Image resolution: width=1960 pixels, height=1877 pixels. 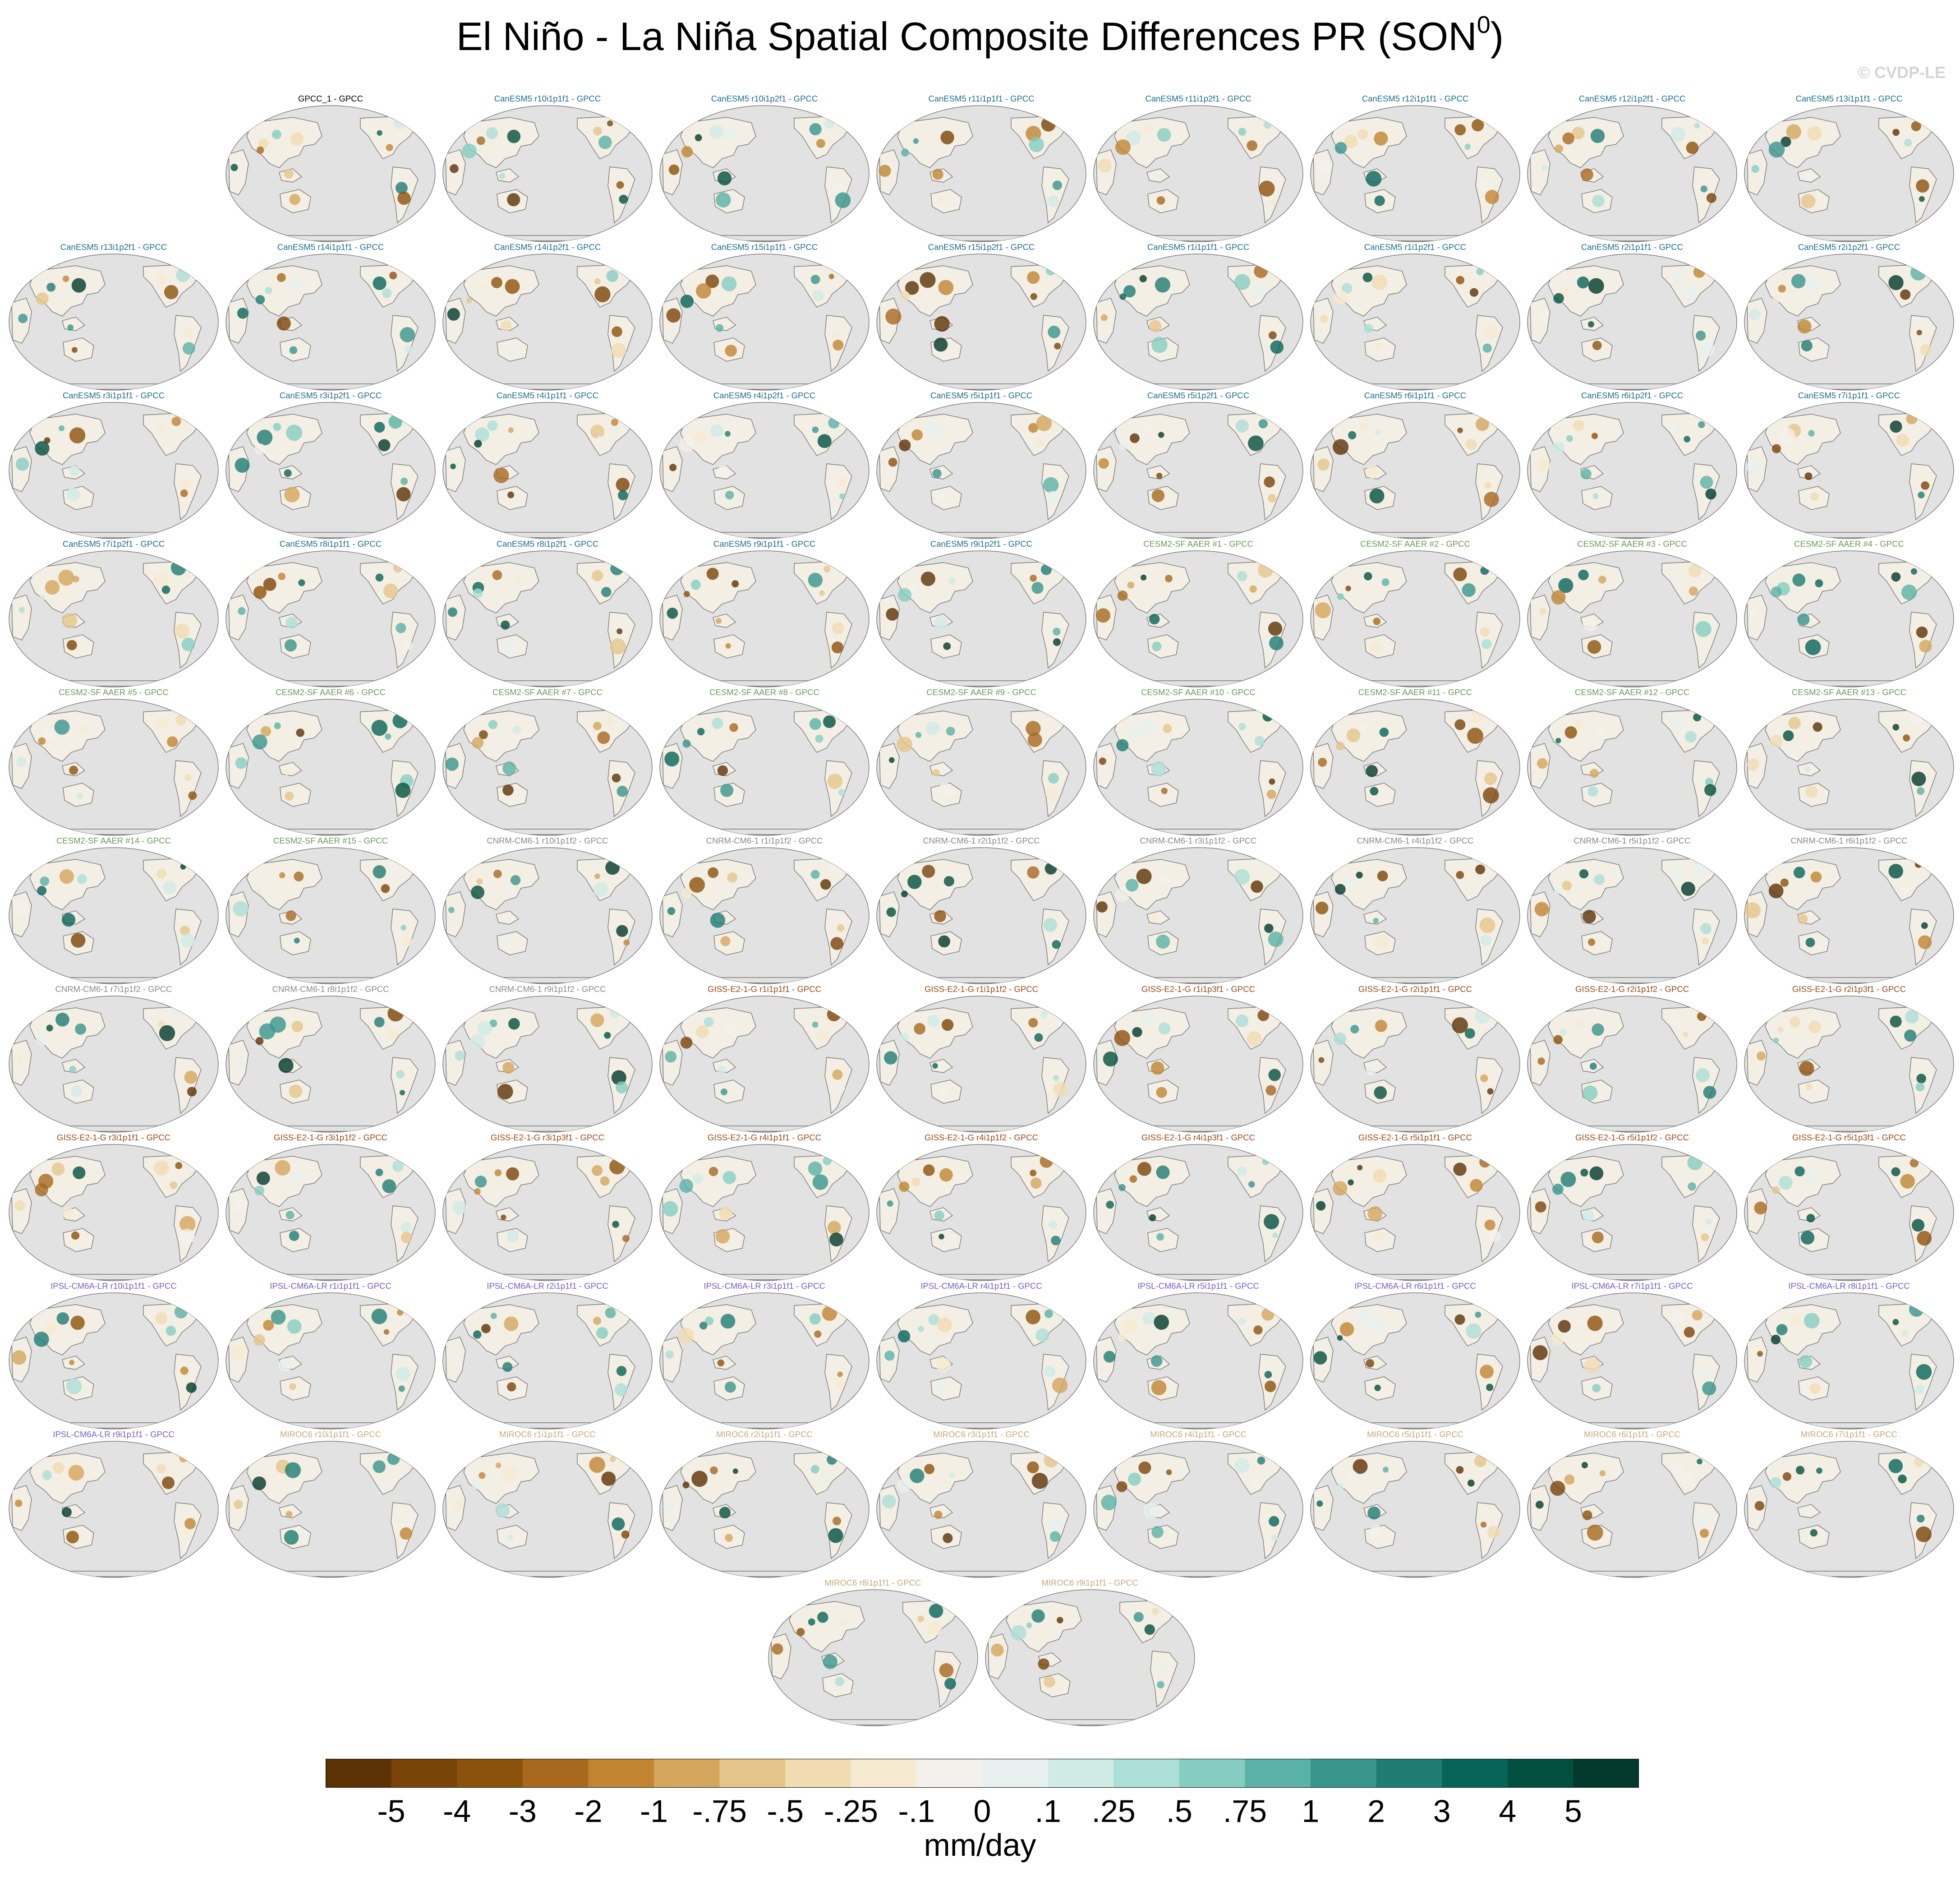 What do you see at coordinates (982, 1504) in the screenshot?
I see `map-panel: MIROC6 r3i1p1f1 - GPCC` at bounding box center [982, 1504].